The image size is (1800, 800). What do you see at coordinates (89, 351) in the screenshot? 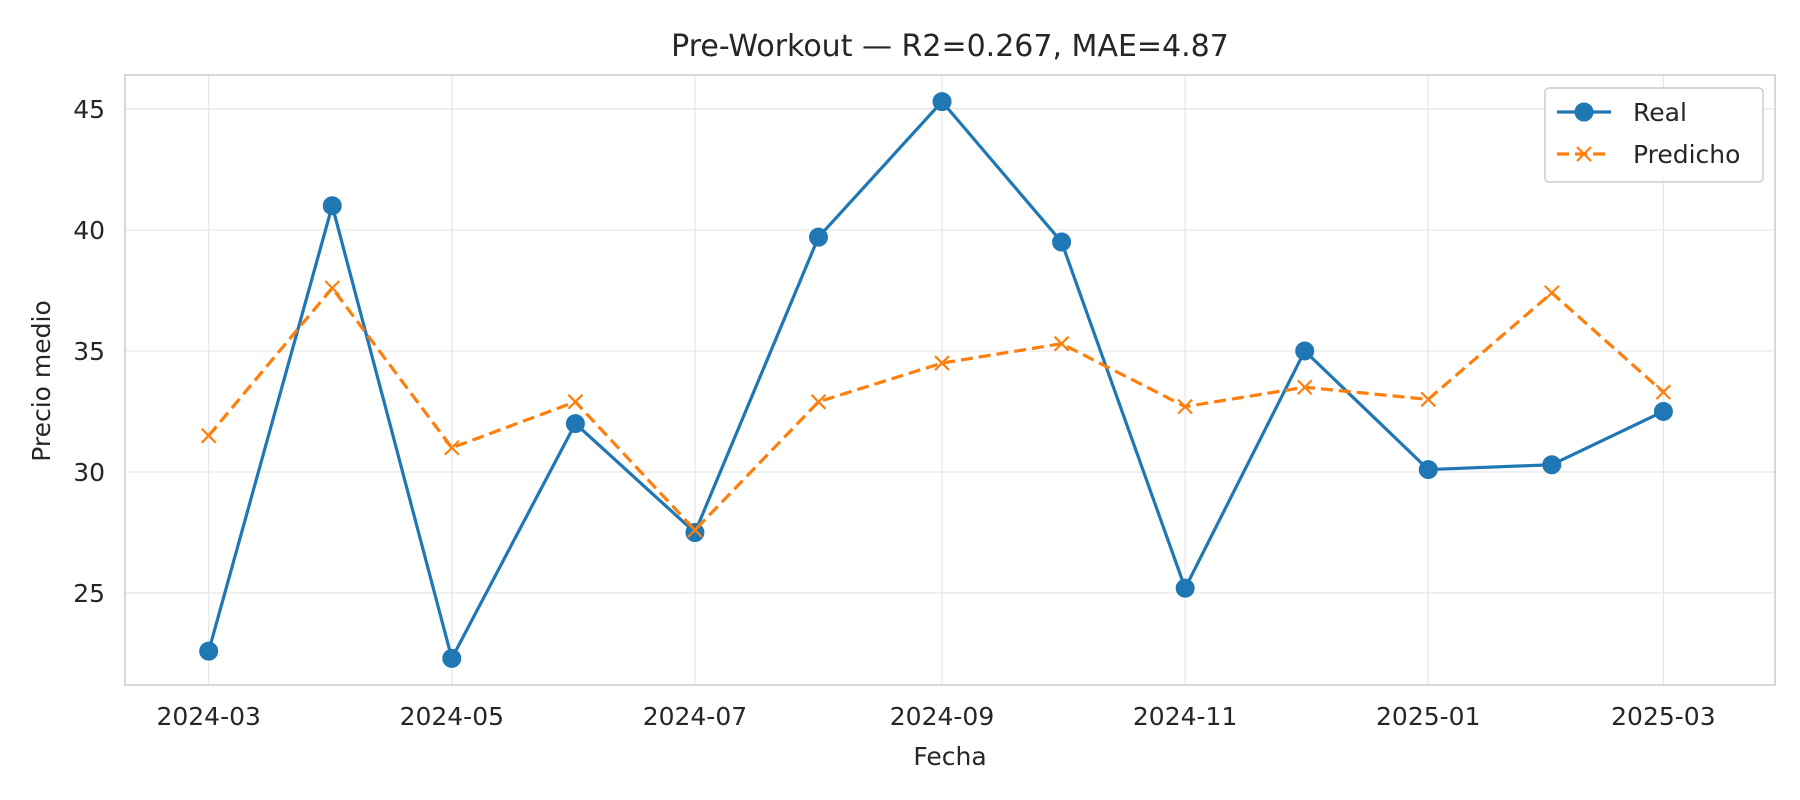
I see `y-tick-label: 35` at bounding box center [89, 351].